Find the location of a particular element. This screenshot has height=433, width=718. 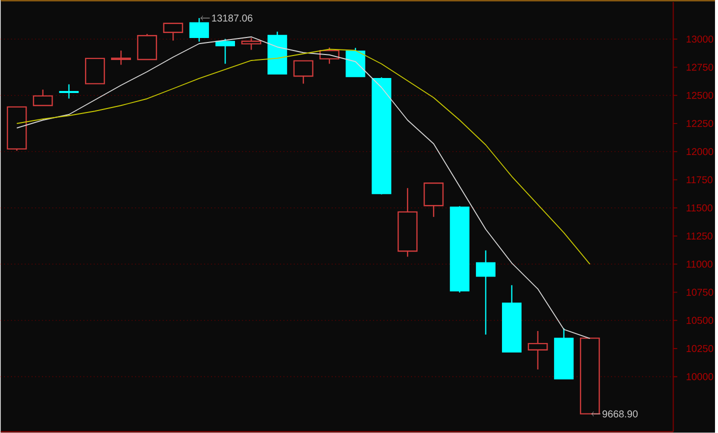

annotation: 9668.90 is located at coordinates (620, 414).